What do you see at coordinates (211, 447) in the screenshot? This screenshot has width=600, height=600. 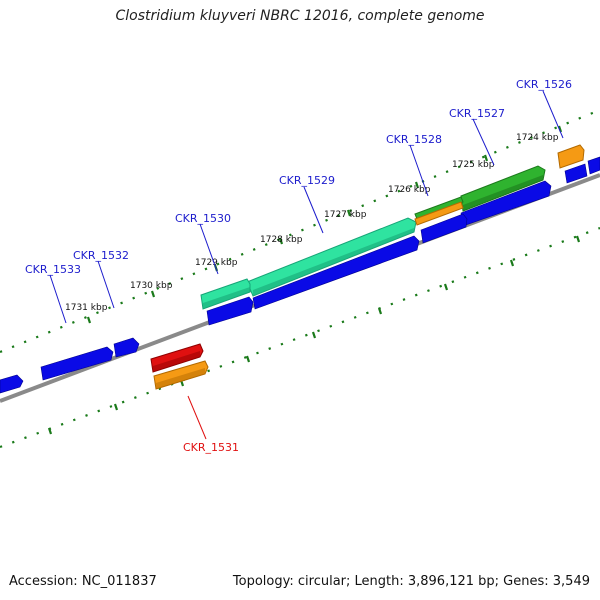 I see `gene-label-ckr-1531: CKR_1531` at bounding box center [211, 447].